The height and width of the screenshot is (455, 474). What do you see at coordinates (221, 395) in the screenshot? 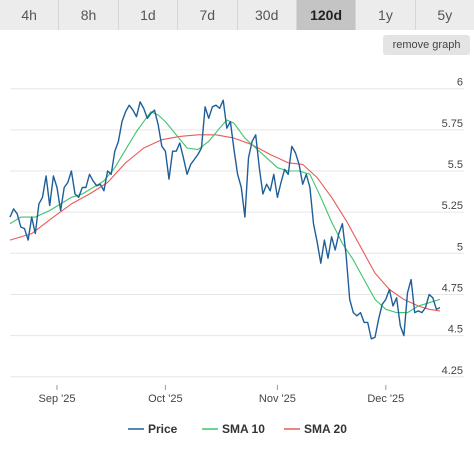
I see `x-axis-ticks: Sep '25 Oct '25 Nov '25 Dec '25` at bounding box center [221, 395].